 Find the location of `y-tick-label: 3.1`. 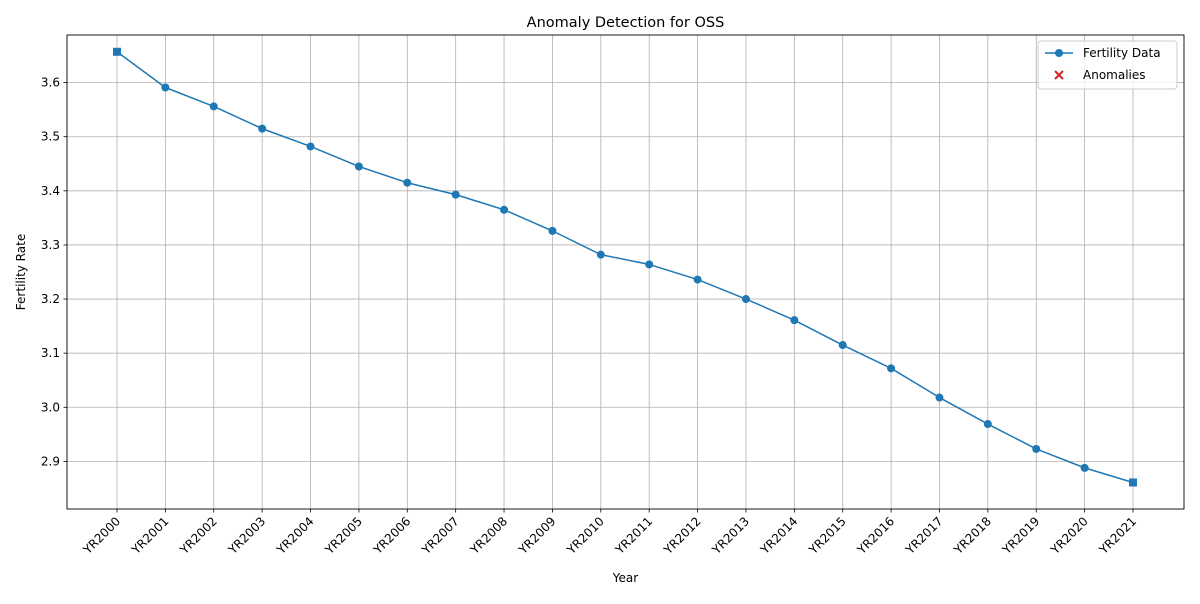

y-tick-label: 3.1 is located at coordinates (50, 353).